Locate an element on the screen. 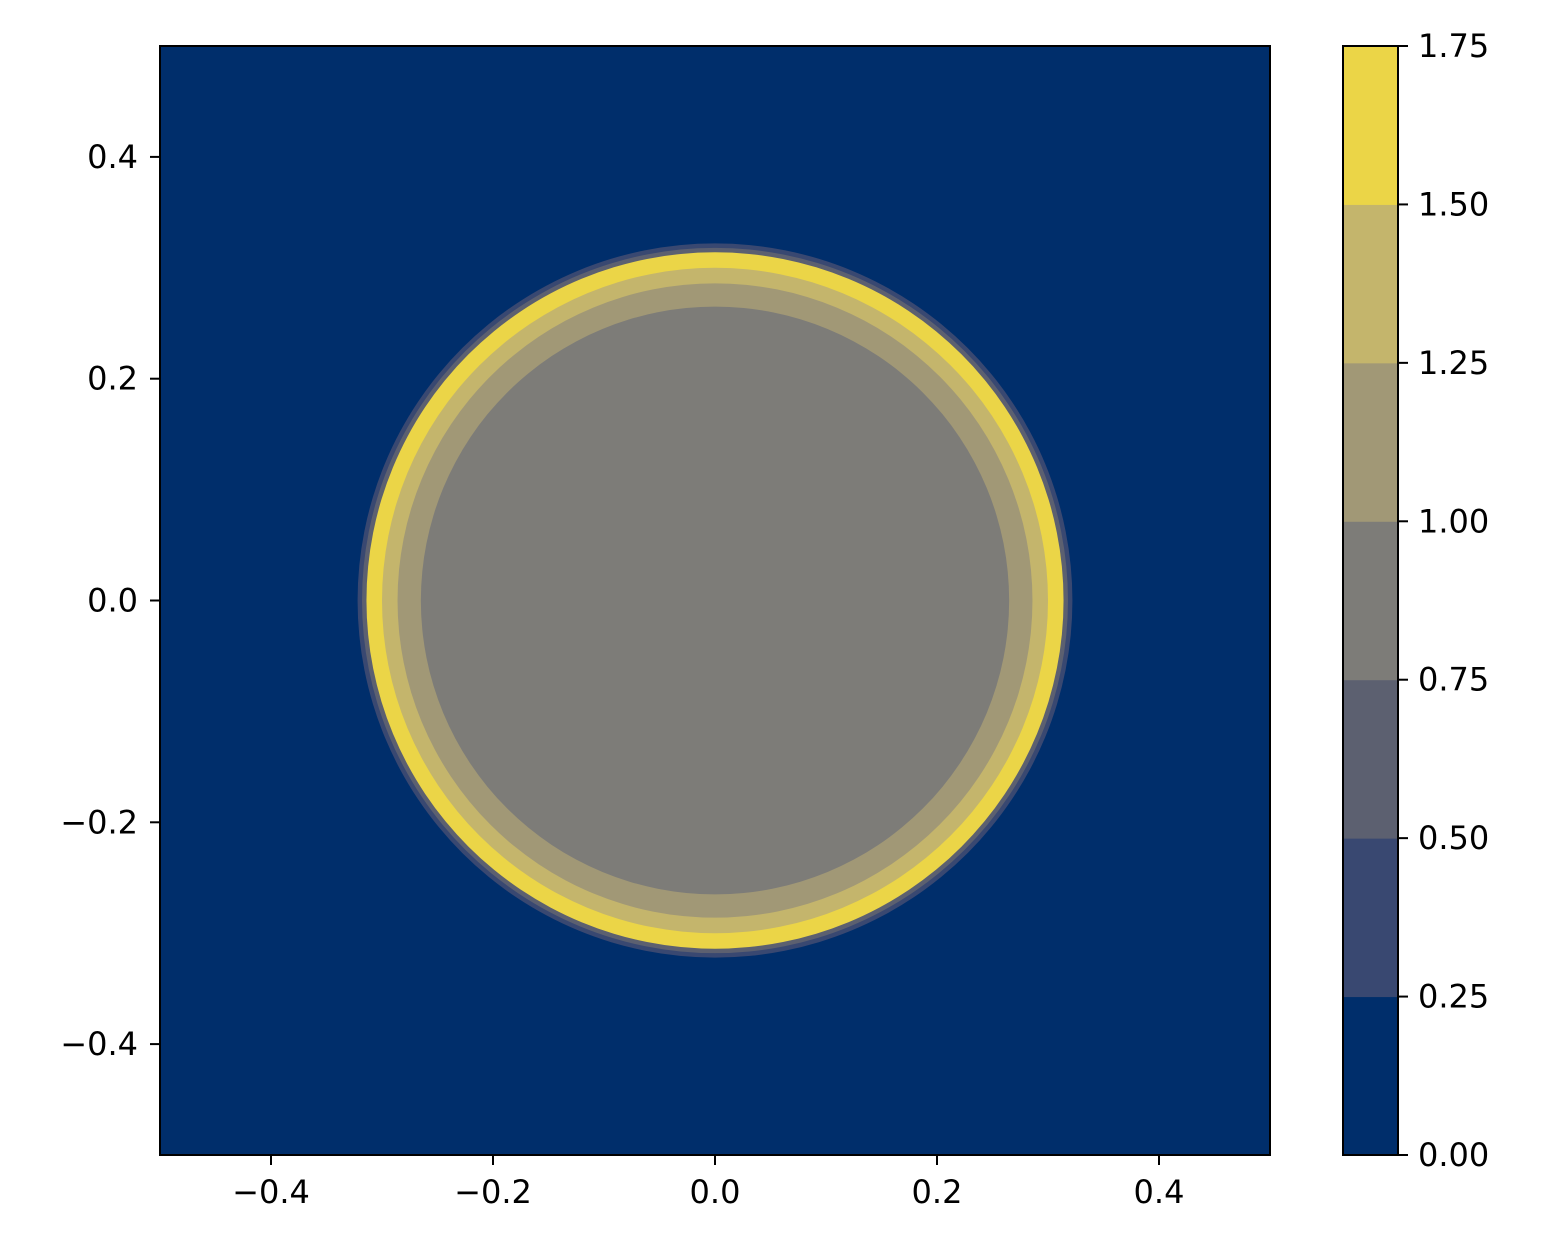 This screenshot has height=1256, width=1550. colorbar-tick-label: 0.50 is located at coordinates (1453, 838).